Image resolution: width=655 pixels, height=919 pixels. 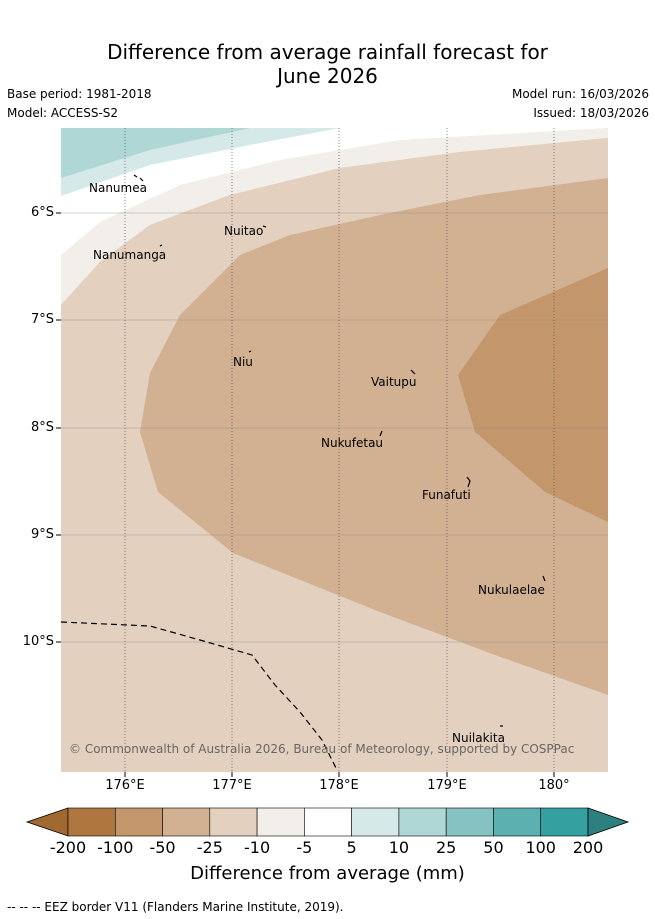 What do you see at coordinates (42, 427) in the screenshot?
I see `lat-label-8s: 8°S` at bounding box center [42, 427].